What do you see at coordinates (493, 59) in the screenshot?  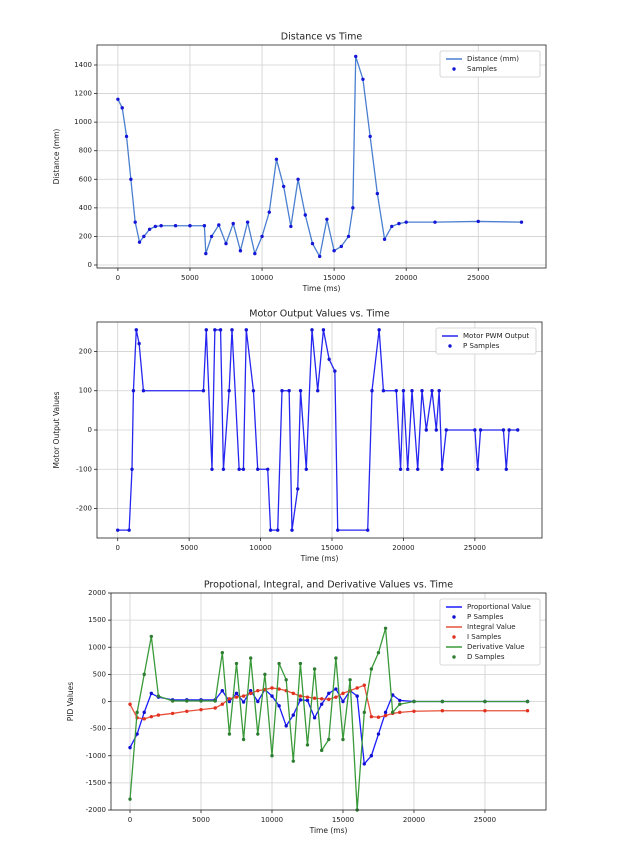 I see `legend-label: Distance (mm)` at bounding box center [493, 59].